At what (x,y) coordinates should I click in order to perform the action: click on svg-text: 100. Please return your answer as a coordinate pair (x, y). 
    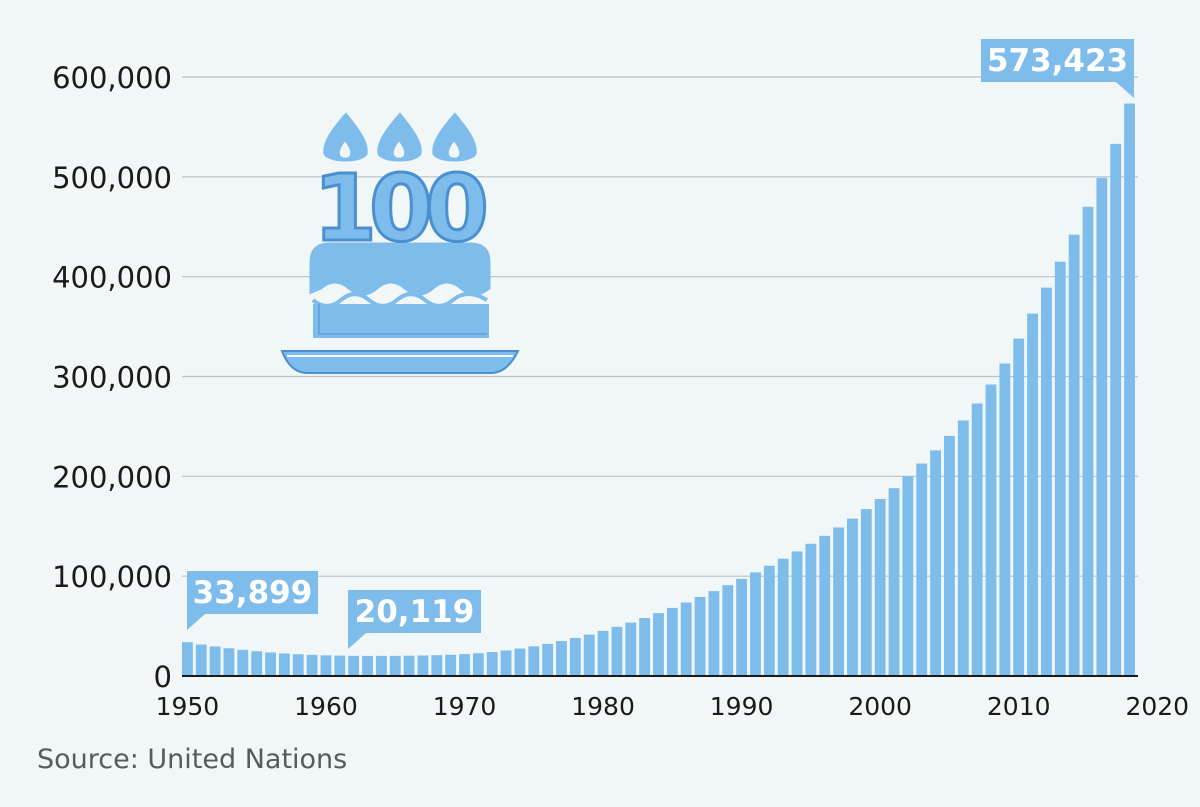
    Looking at the image, I should click on (399, 208).